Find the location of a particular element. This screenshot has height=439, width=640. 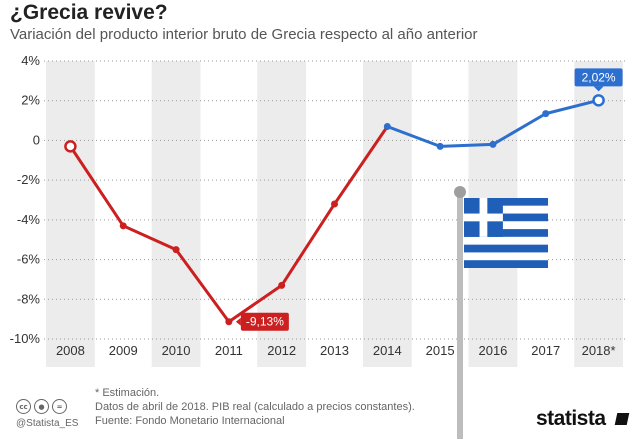

xtick-label-5: 2013 is located at coordinates (334, 350).